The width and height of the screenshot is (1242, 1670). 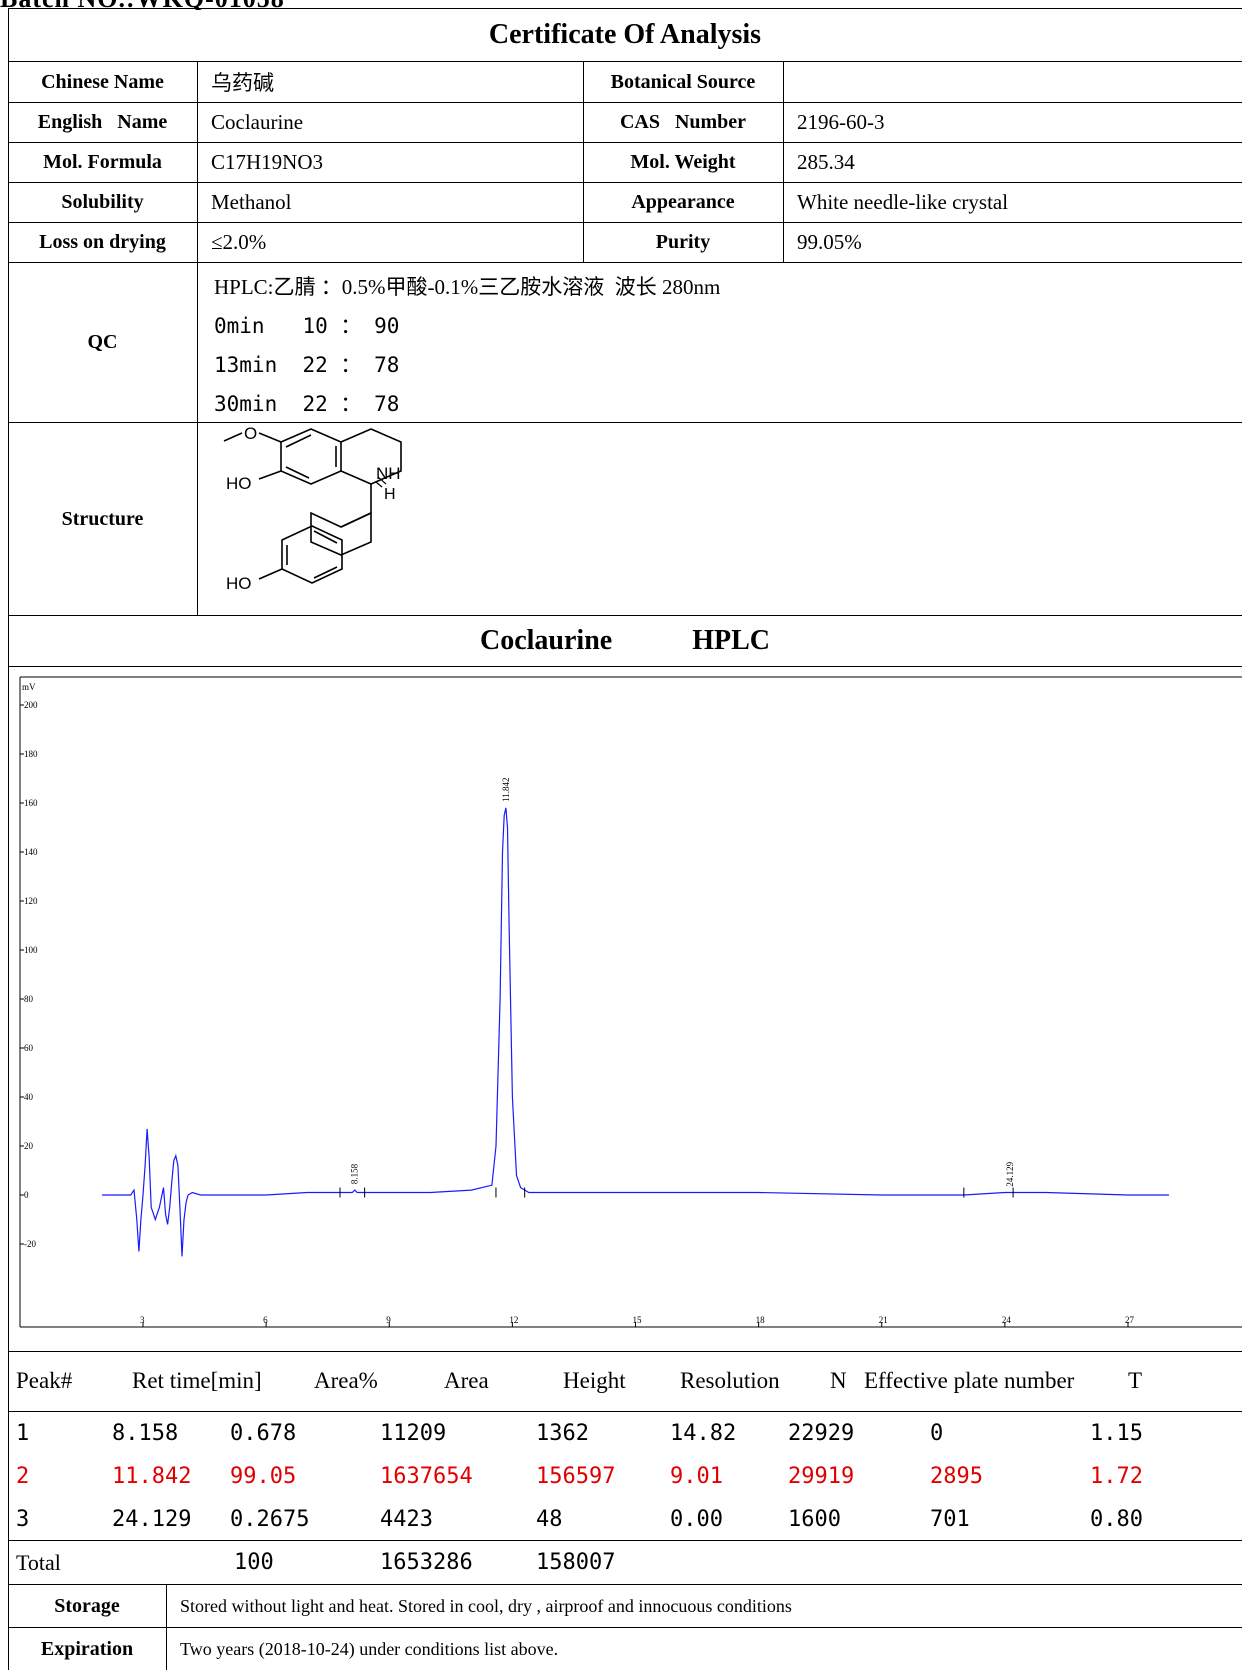 I want to click on atom-label: O, so click(x=250, y=435).